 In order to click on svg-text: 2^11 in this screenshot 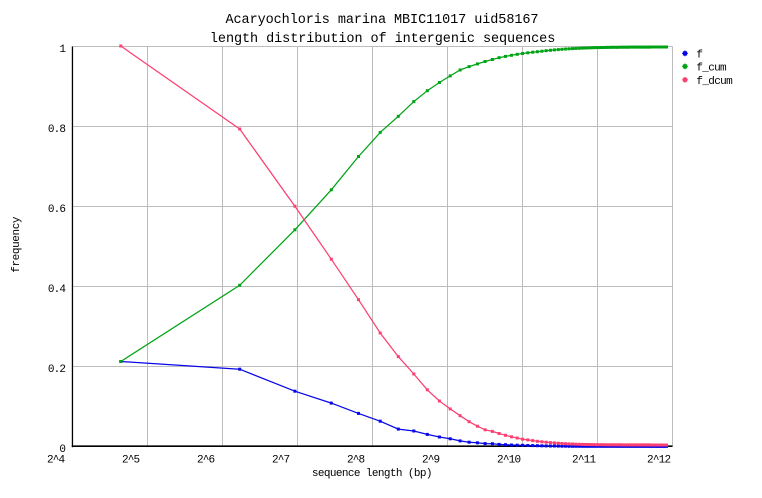, I will do `click(584, 461)`.